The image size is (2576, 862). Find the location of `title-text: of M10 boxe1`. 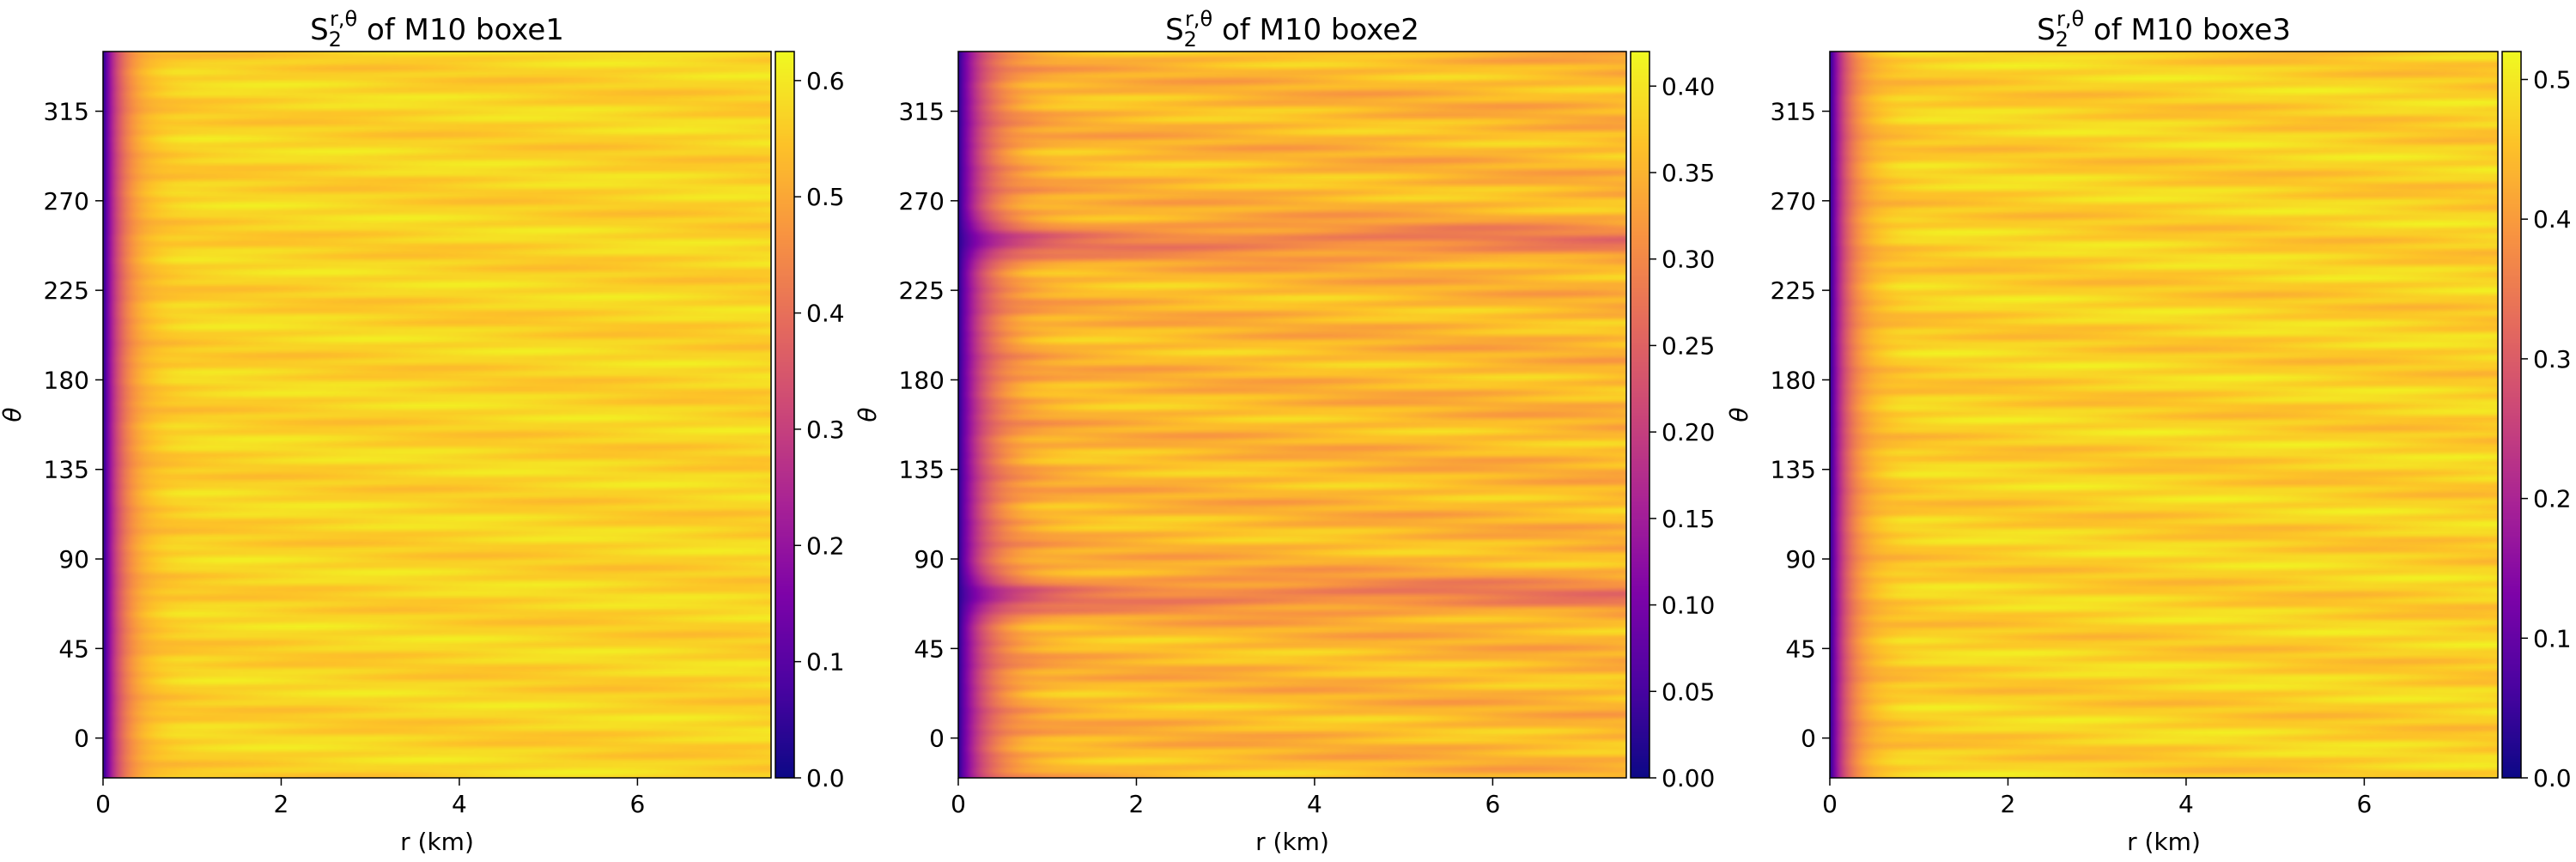

title-text: of M10 boxe1 is located at coordinates (461, 30).